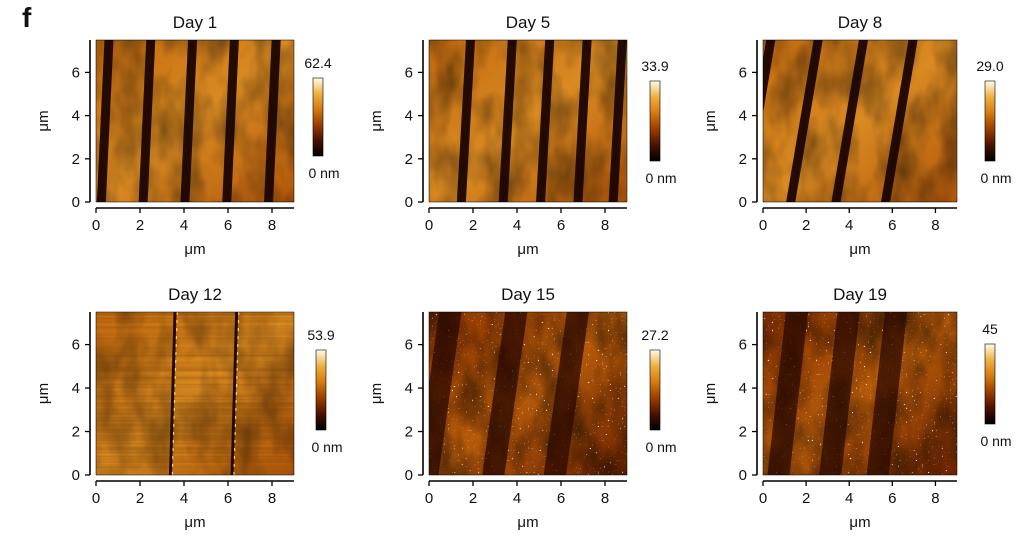  What do you see at coordinates (528, 294) in the screenshot?
I see `panel-title: Day 15` at bounding box center [528, 294].